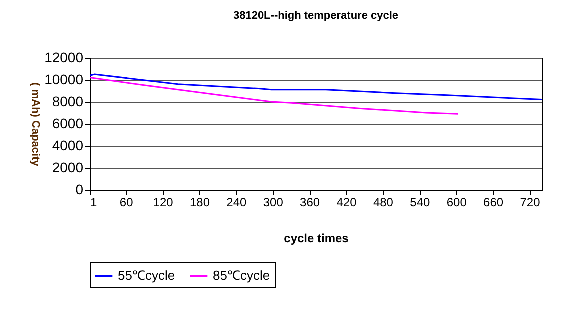 This screenshot has height=322, width=588. Describe the element at coordinates (317, 239) in the screenshot. I see `x-axis-title: cycle times` at that location.